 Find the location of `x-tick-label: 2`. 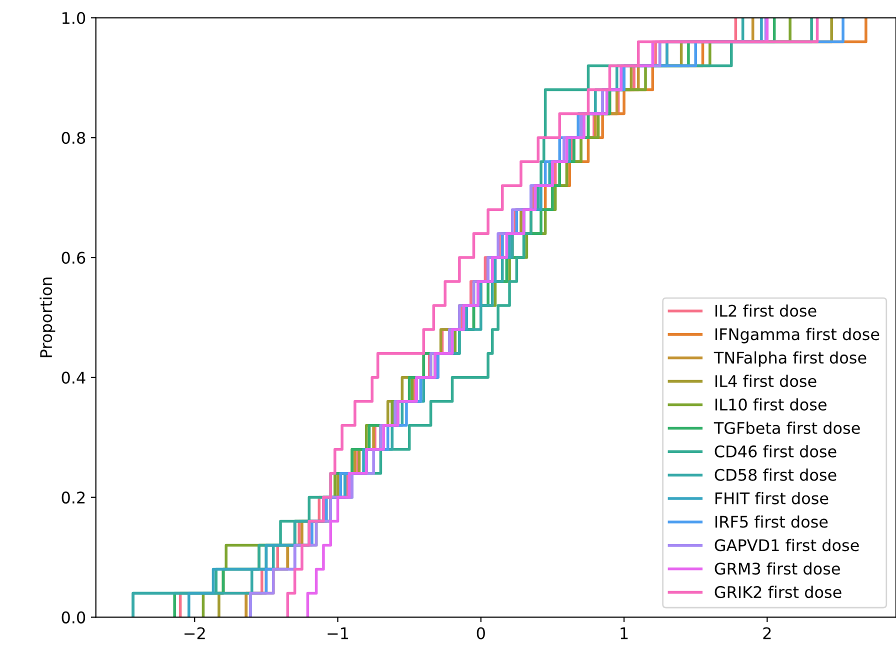

x-tick-label: 2 is located at coordinates (767, 633).